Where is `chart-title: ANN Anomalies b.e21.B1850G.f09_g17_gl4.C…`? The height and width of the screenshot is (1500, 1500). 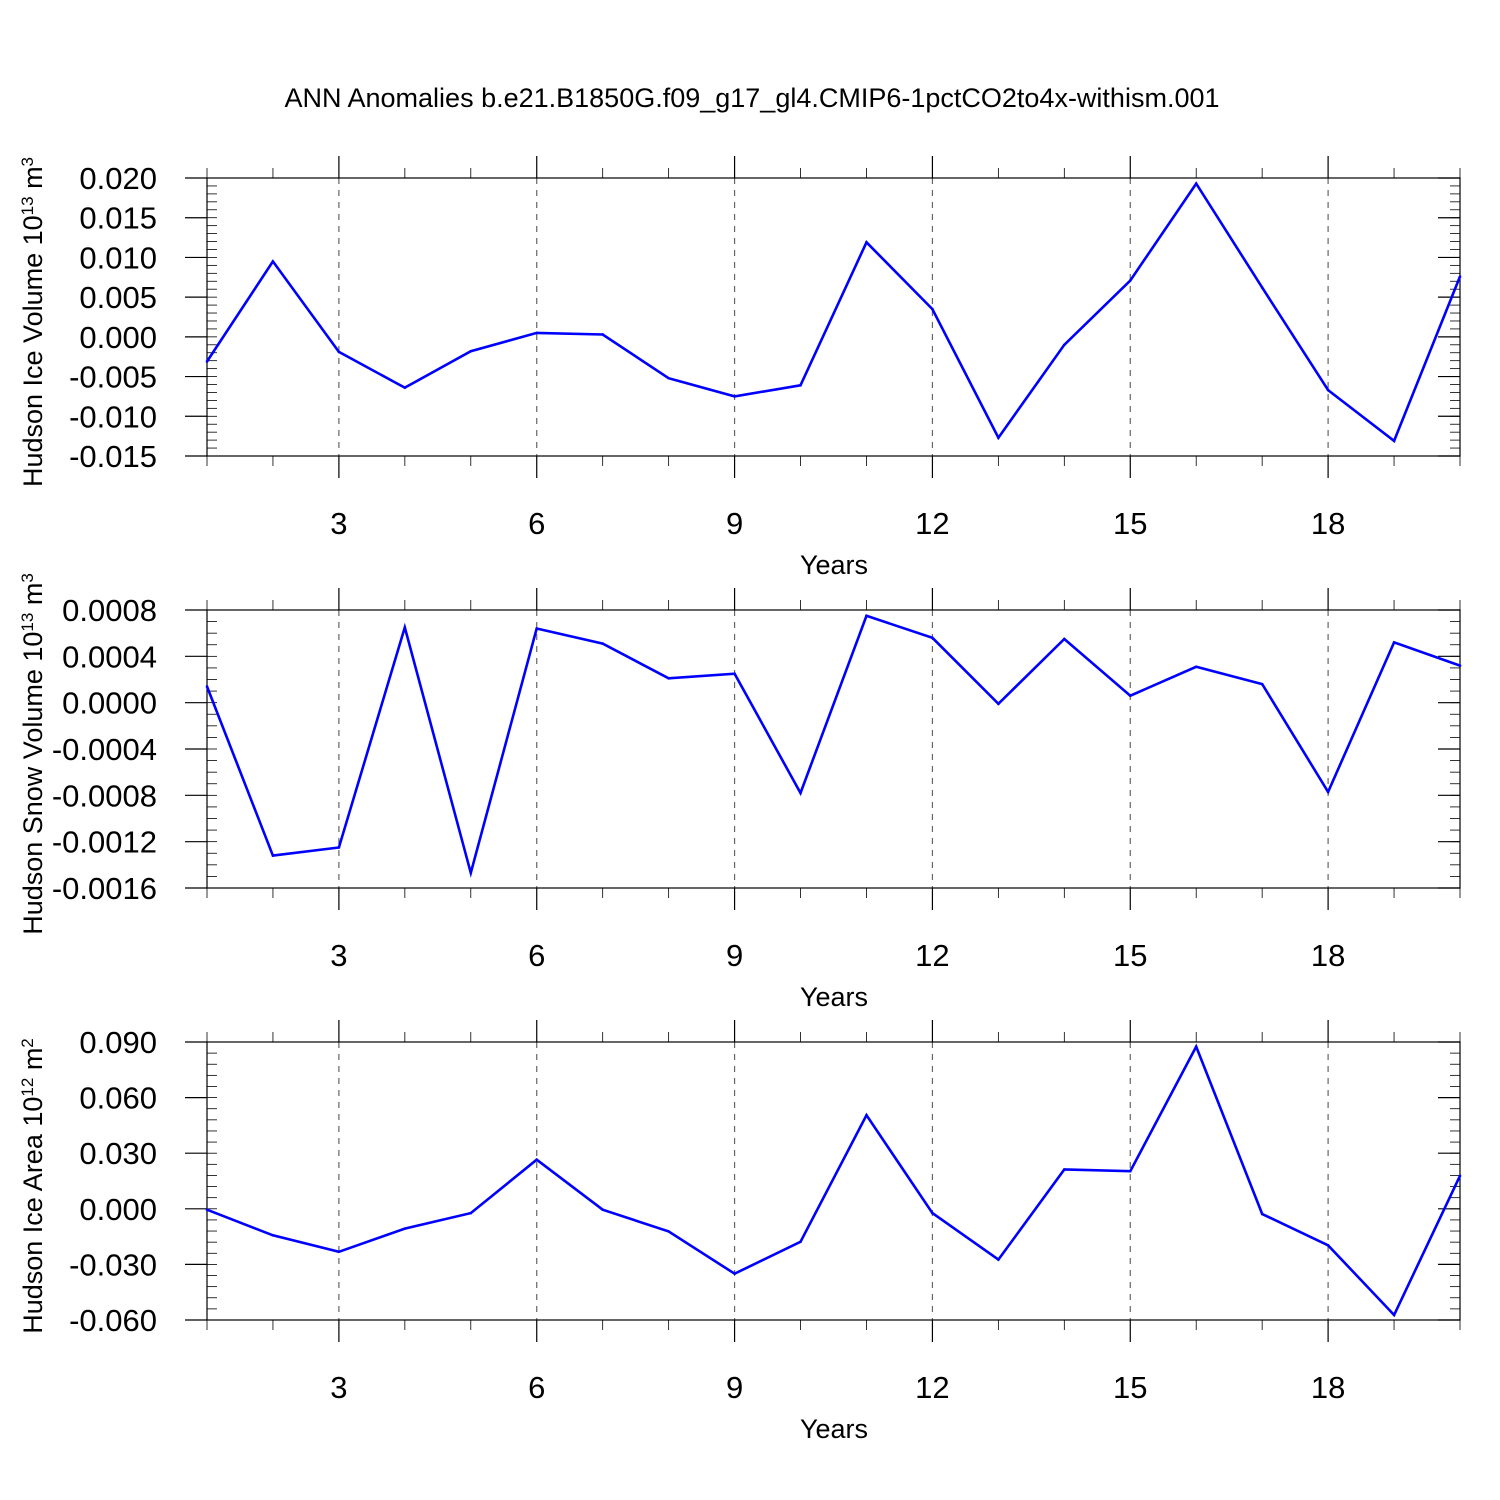 chart-title: ANN Anomalies b.e21.B1850G.f09_g17_gl4.C… is located at coordinates (751, 98).